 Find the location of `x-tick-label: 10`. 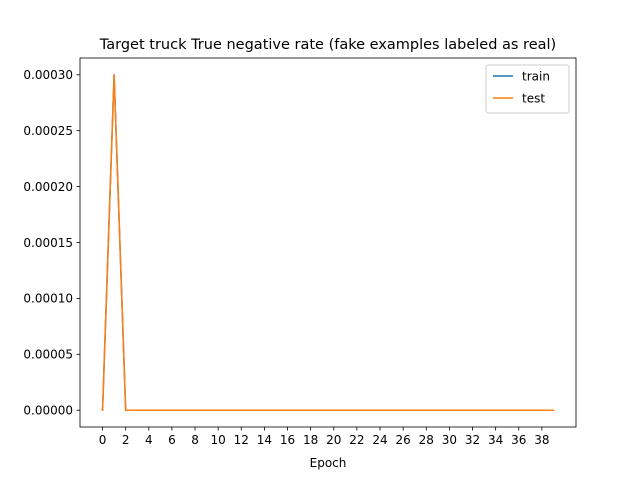

x-tick-label: 10 is located at coordinates (218, 440).